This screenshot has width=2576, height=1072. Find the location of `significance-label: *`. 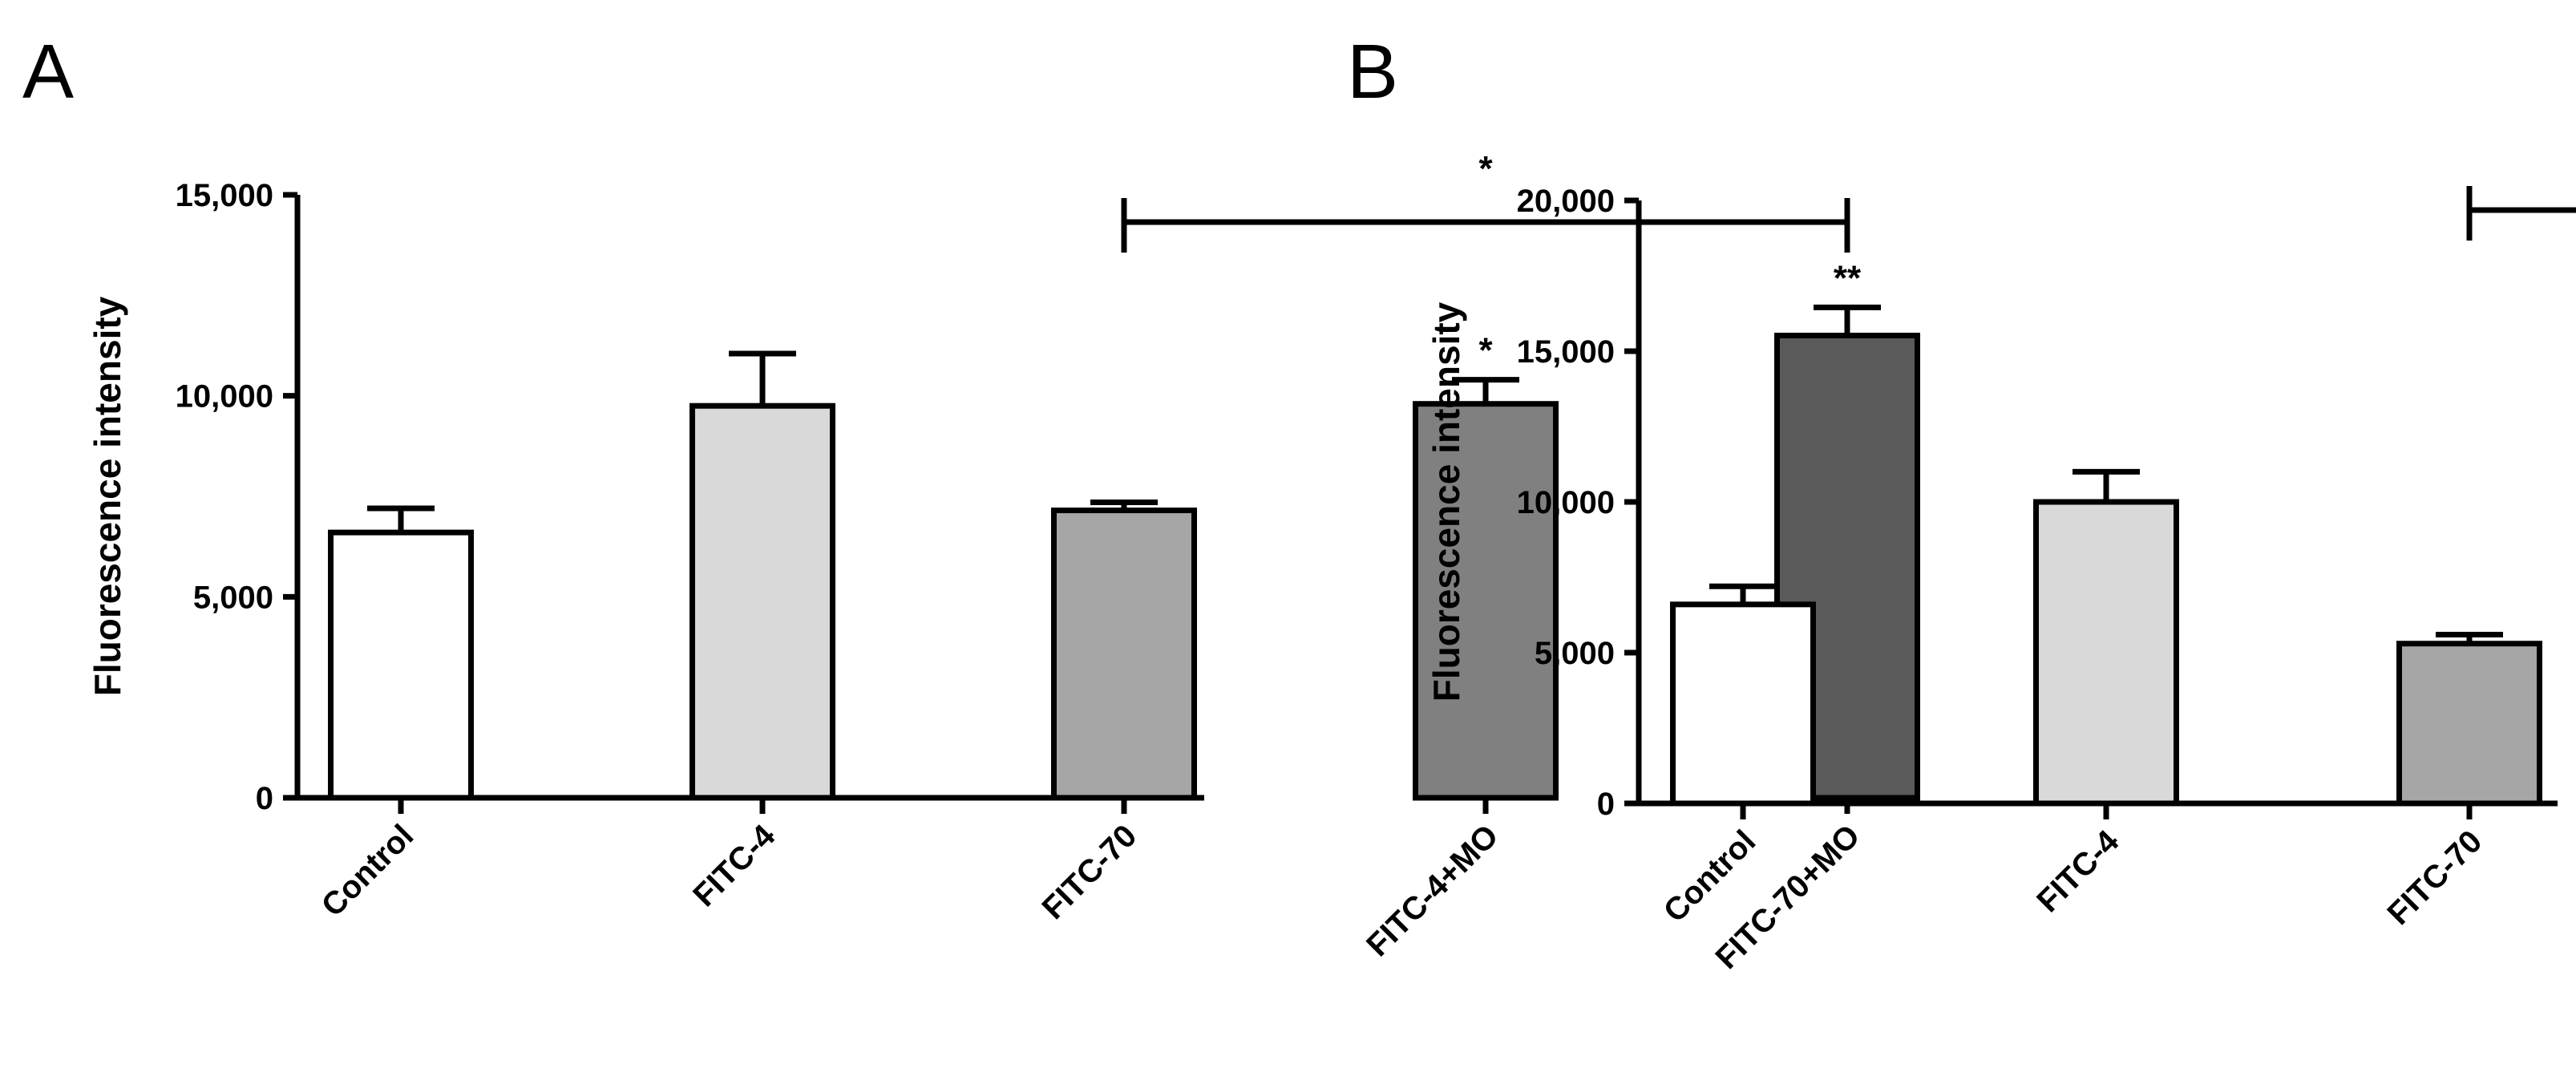

significance-label: * is located at coordinates (1485, 350).